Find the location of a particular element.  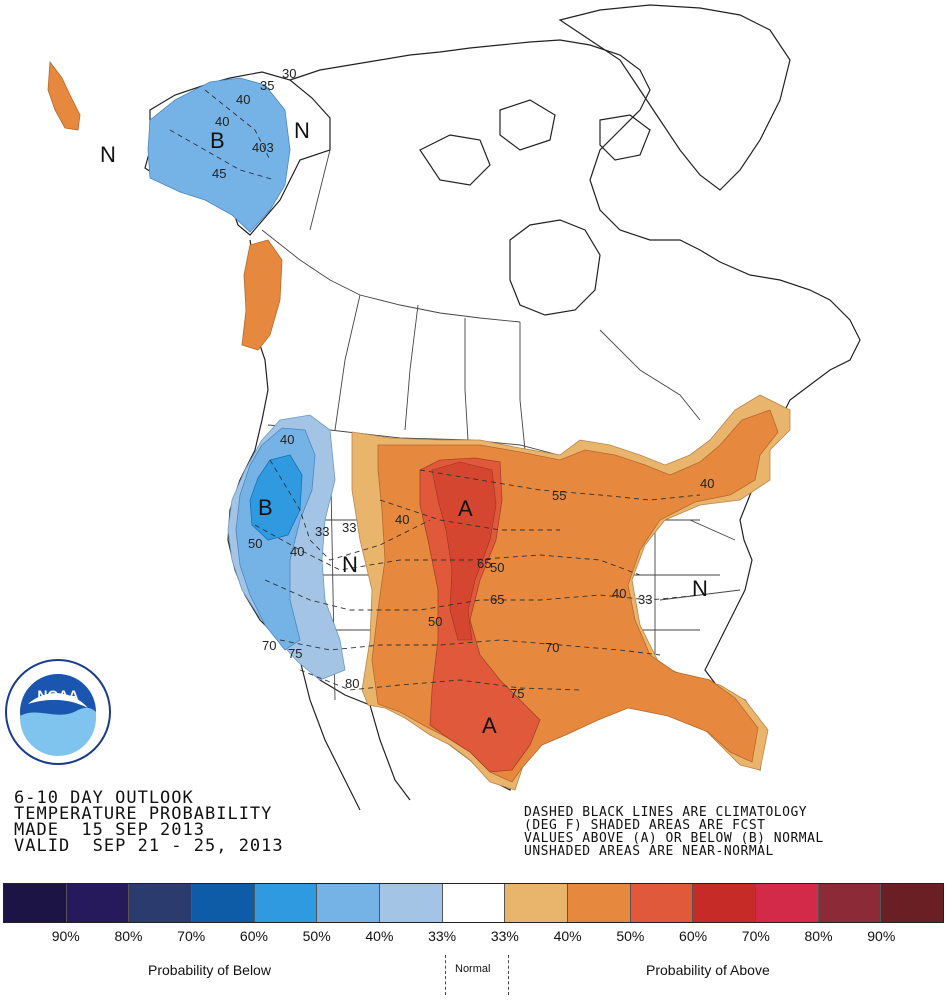

plains-above-label: A is located at coordinates (465, 508).